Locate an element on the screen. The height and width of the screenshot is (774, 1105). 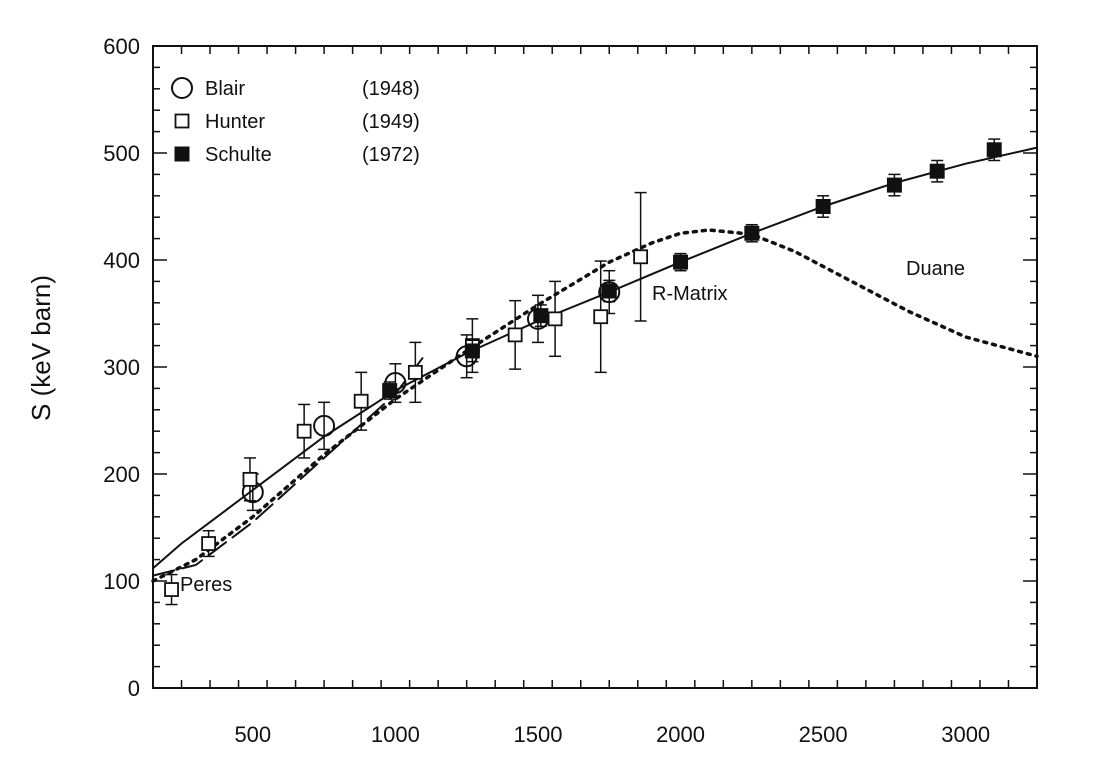
x-tick-label: 2000 is located at coordinates (680, 734).